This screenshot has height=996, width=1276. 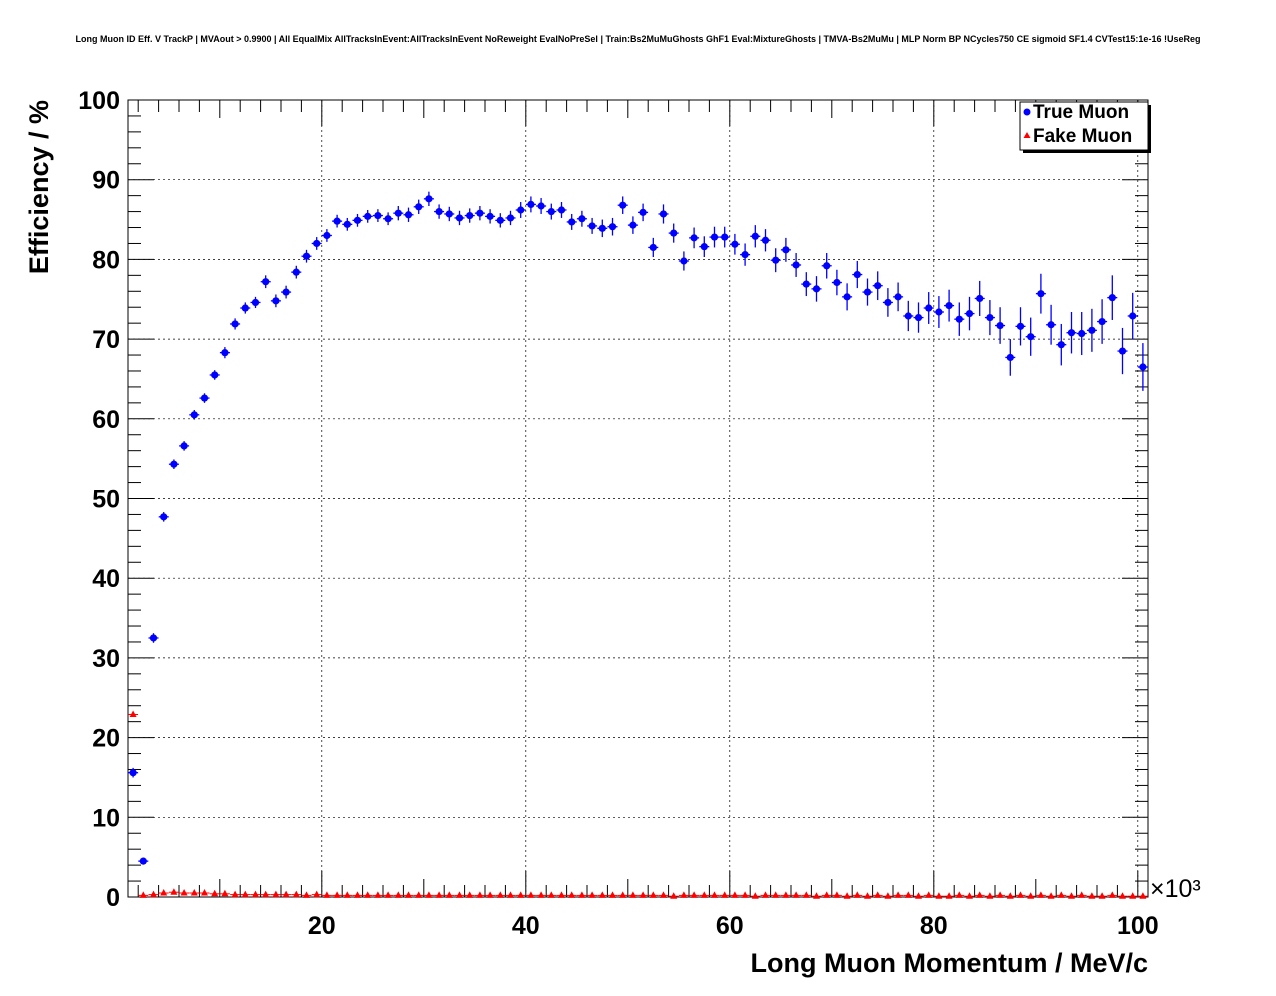 What do you see at coordinates (1138, 926) in the screenshot?
I see `x-tick-label: 100` at bounding box center [1138, 926].